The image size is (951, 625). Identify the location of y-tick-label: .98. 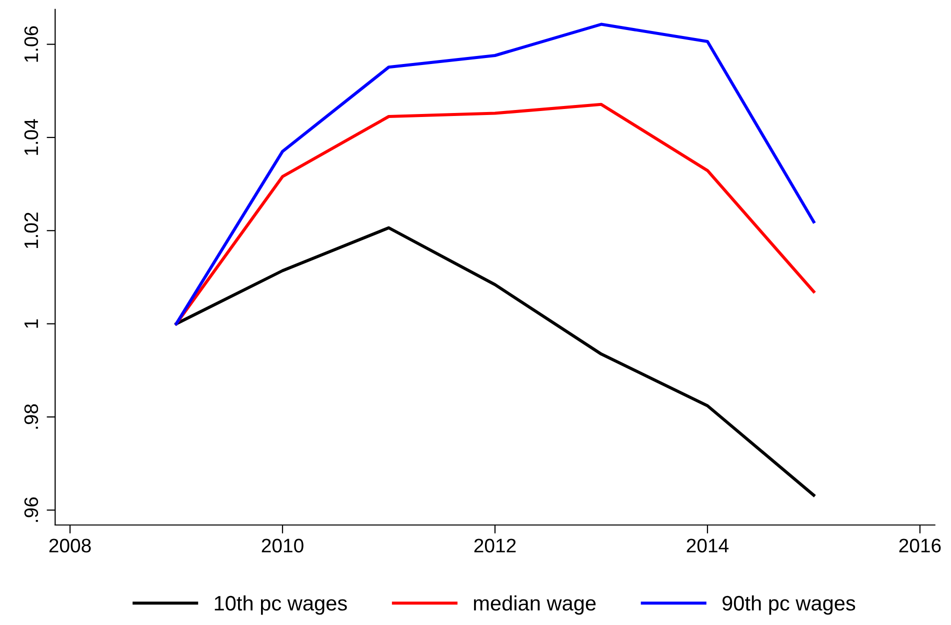
(31, 416).